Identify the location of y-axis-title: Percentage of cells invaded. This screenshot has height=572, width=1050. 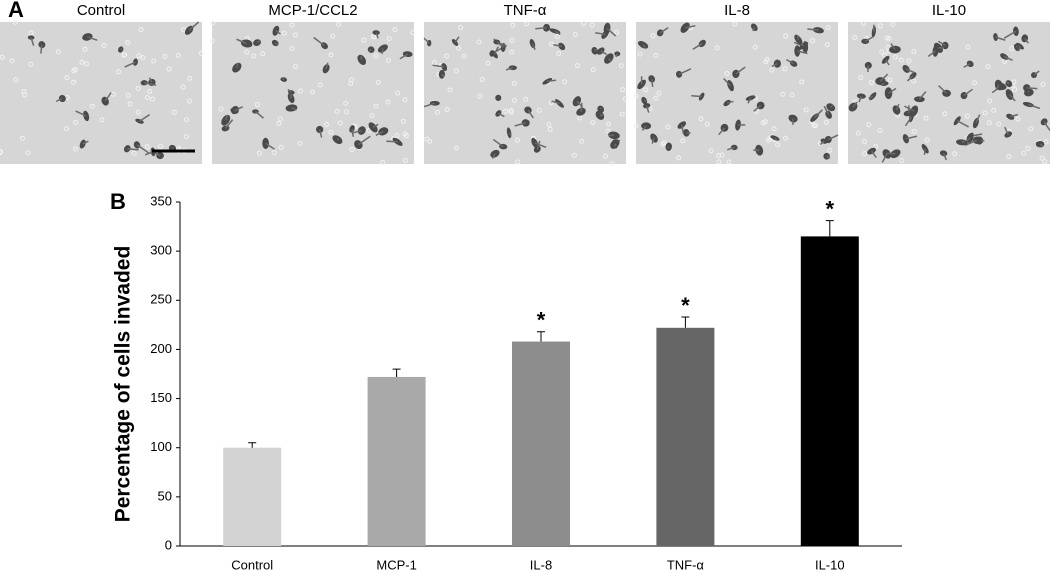
(123, 384).